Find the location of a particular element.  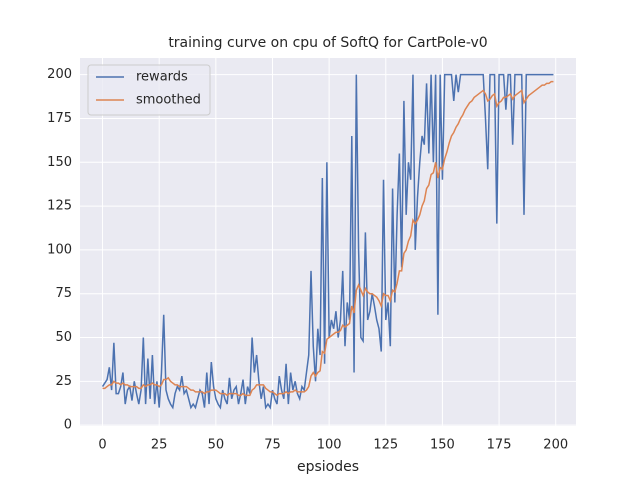

x-tick-label: 25 is located at coordinates (159, 445).